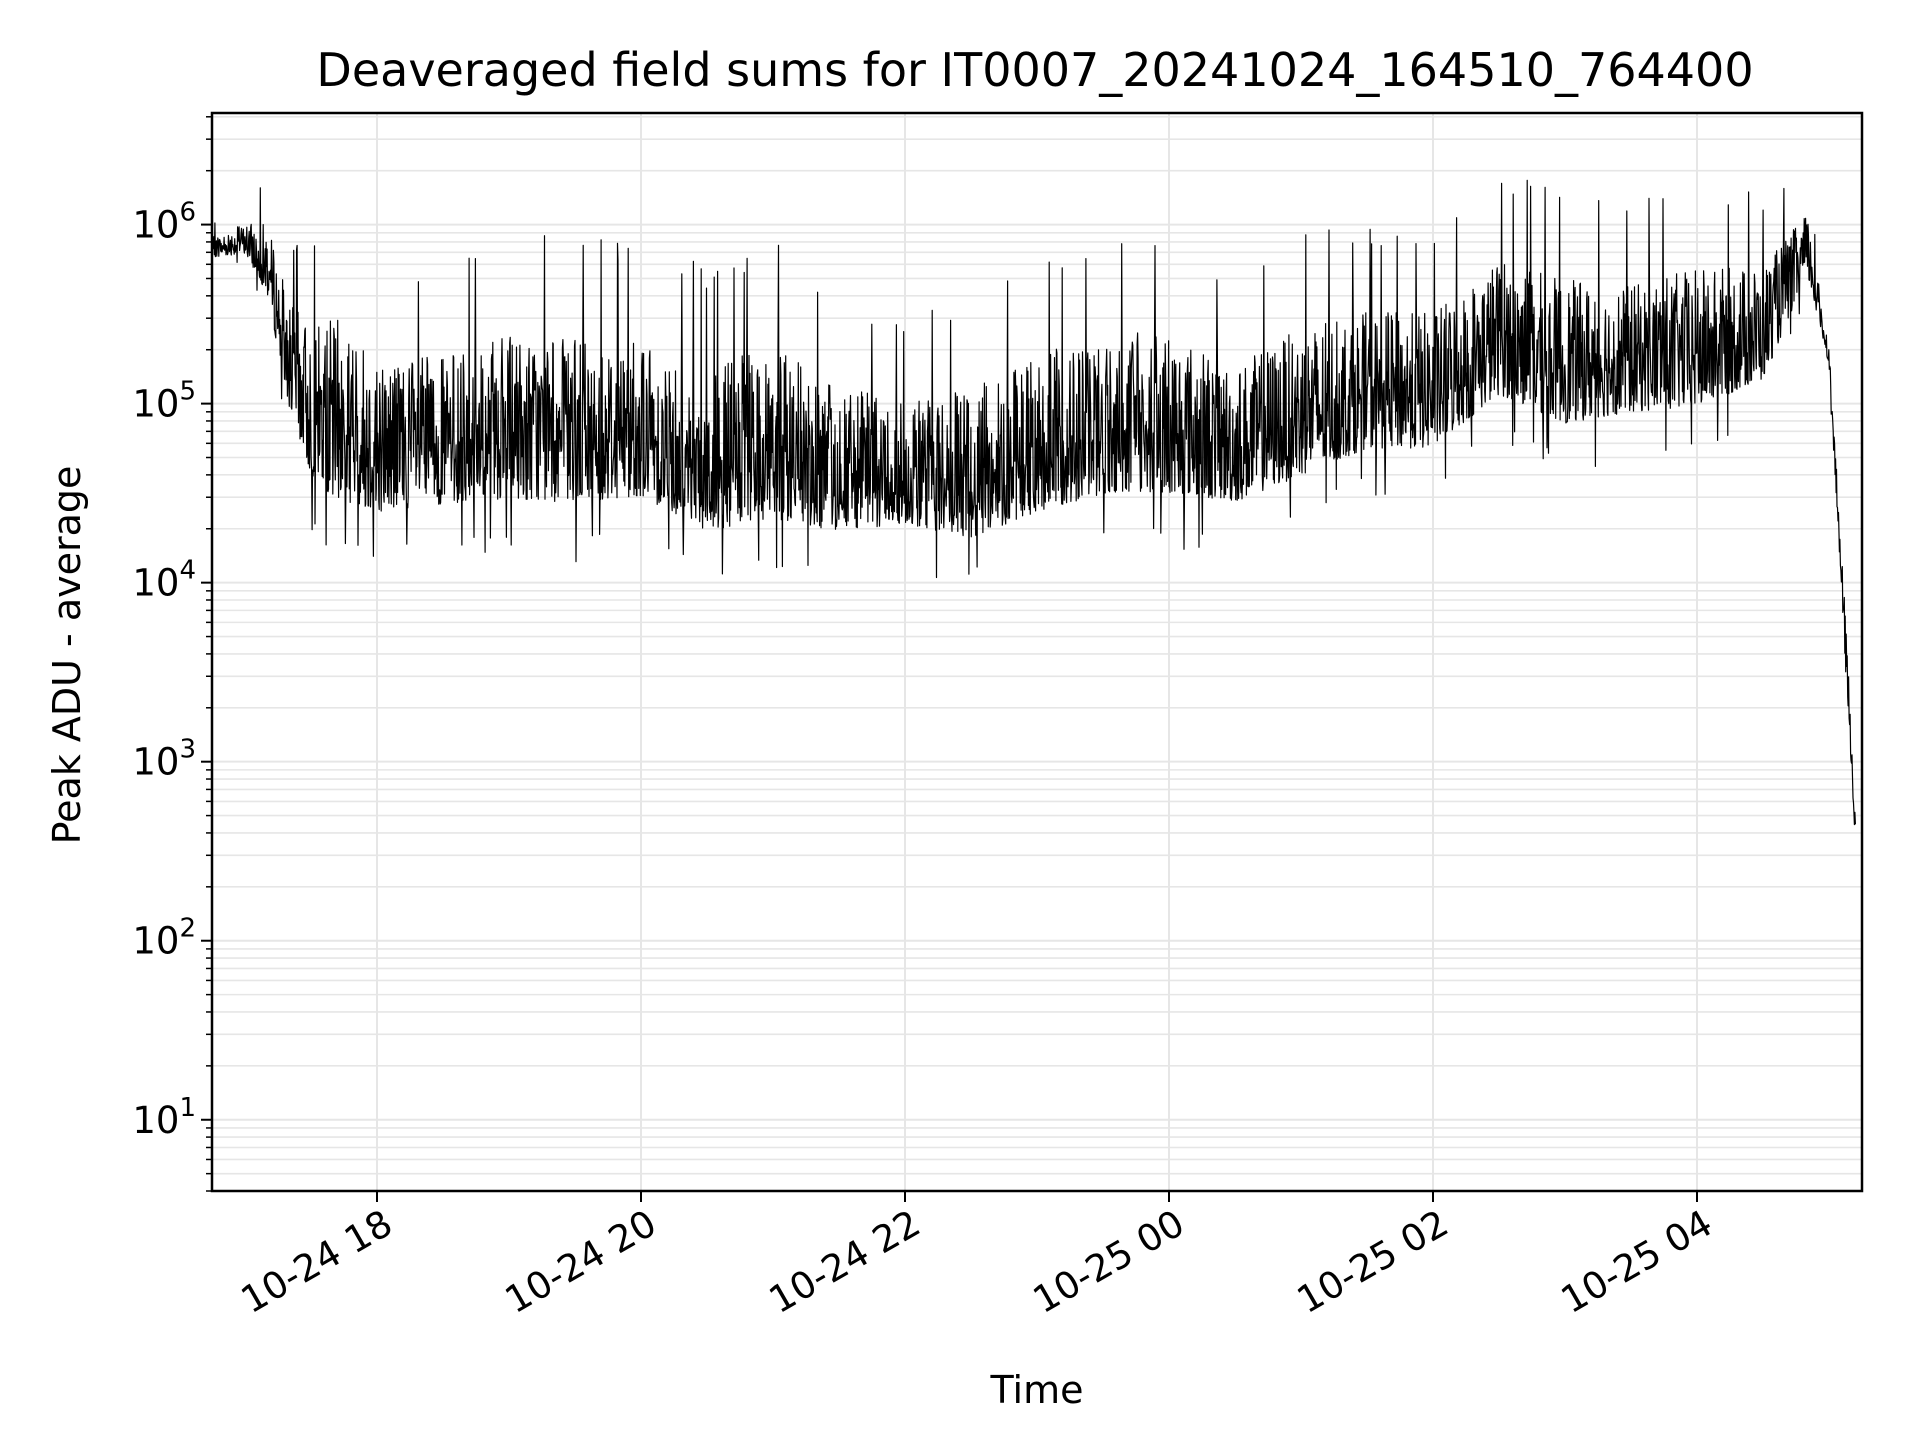 This screenshot has height=1440, width=1920. Describe the element at coordinates (164, 580) in the screenshot. I see `y-tick-label: 10⁴` at that location.